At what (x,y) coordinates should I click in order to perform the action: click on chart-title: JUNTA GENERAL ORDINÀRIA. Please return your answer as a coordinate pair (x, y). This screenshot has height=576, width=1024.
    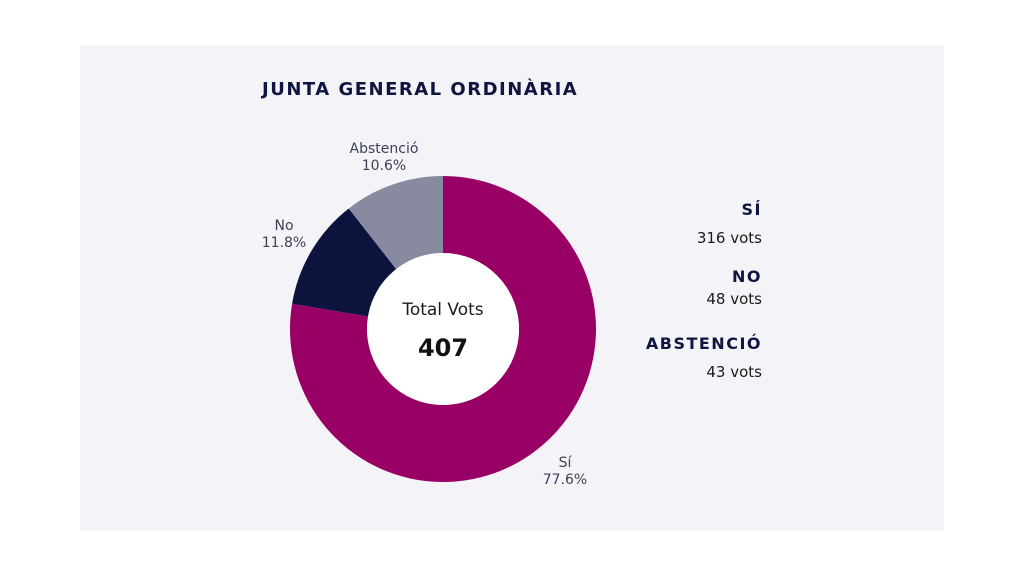
    Looking at the image, I should click on (420, 89).